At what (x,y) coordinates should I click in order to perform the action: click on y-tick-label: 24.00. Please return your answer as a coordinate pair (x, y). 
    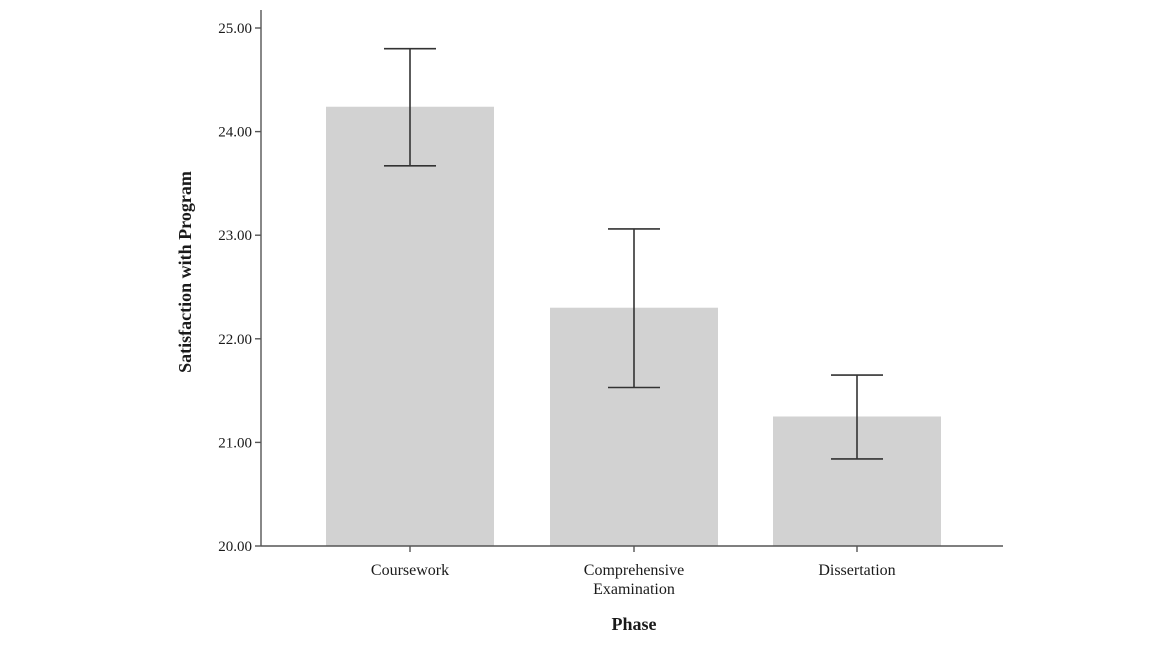
    Looking at the image, I should click on (235, 133).